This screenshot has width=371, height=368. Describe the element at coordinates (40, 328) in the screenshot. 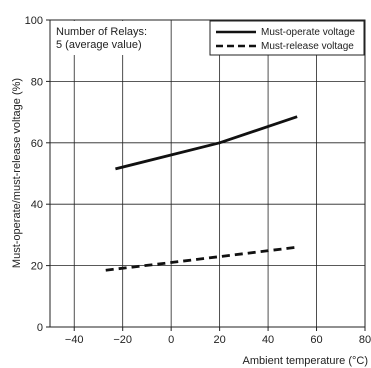

I see `y-tick-label: 0` at that location.